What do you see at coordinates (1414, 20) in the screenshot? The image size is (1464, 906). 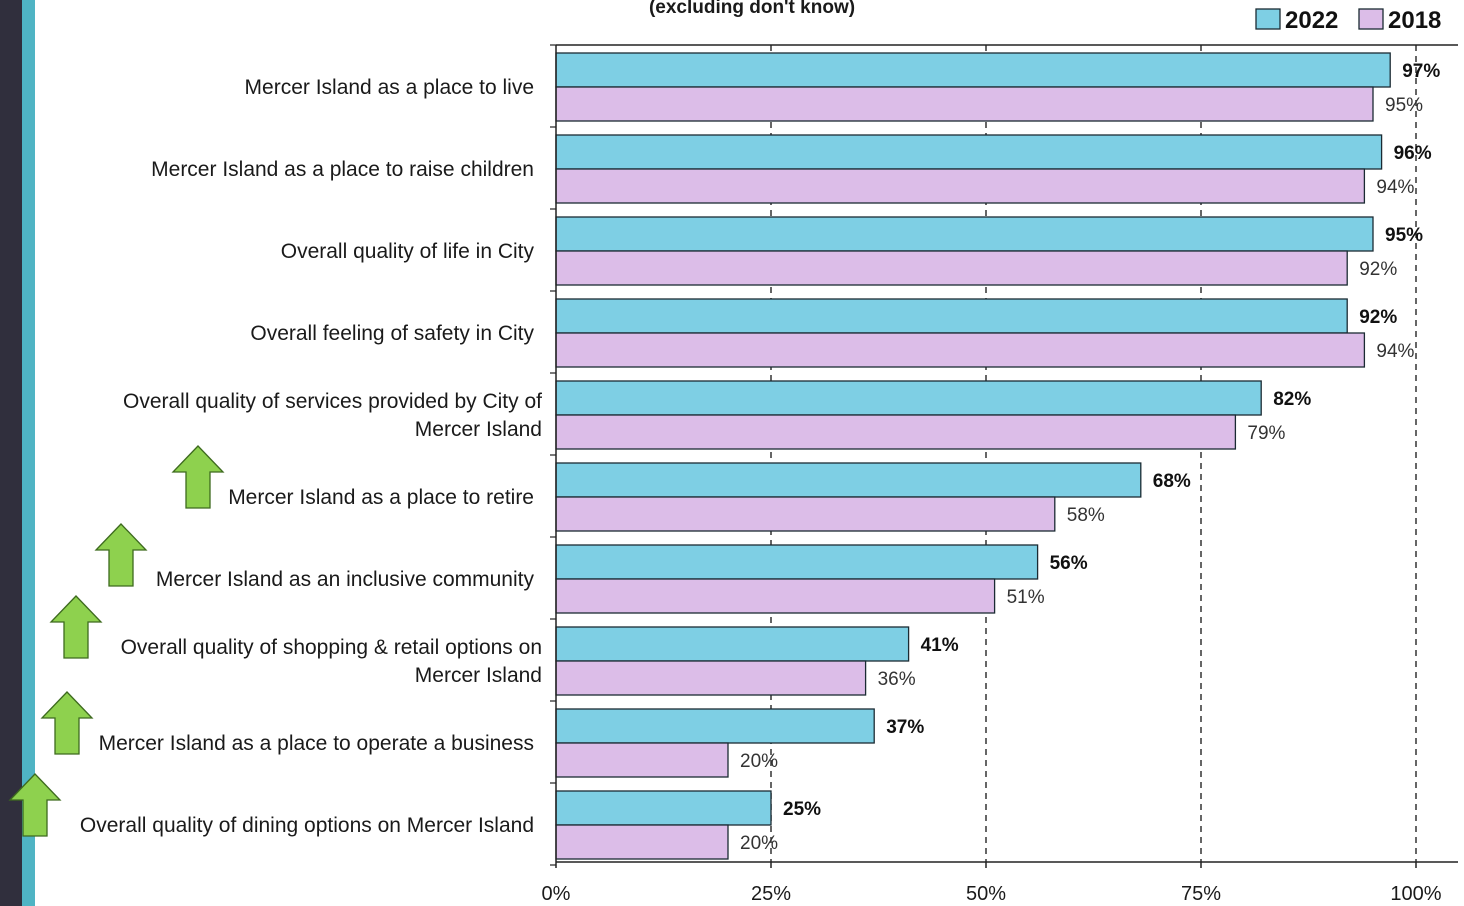 I see `legend-label-2018: 2018` at bounding box center [1414, 20].